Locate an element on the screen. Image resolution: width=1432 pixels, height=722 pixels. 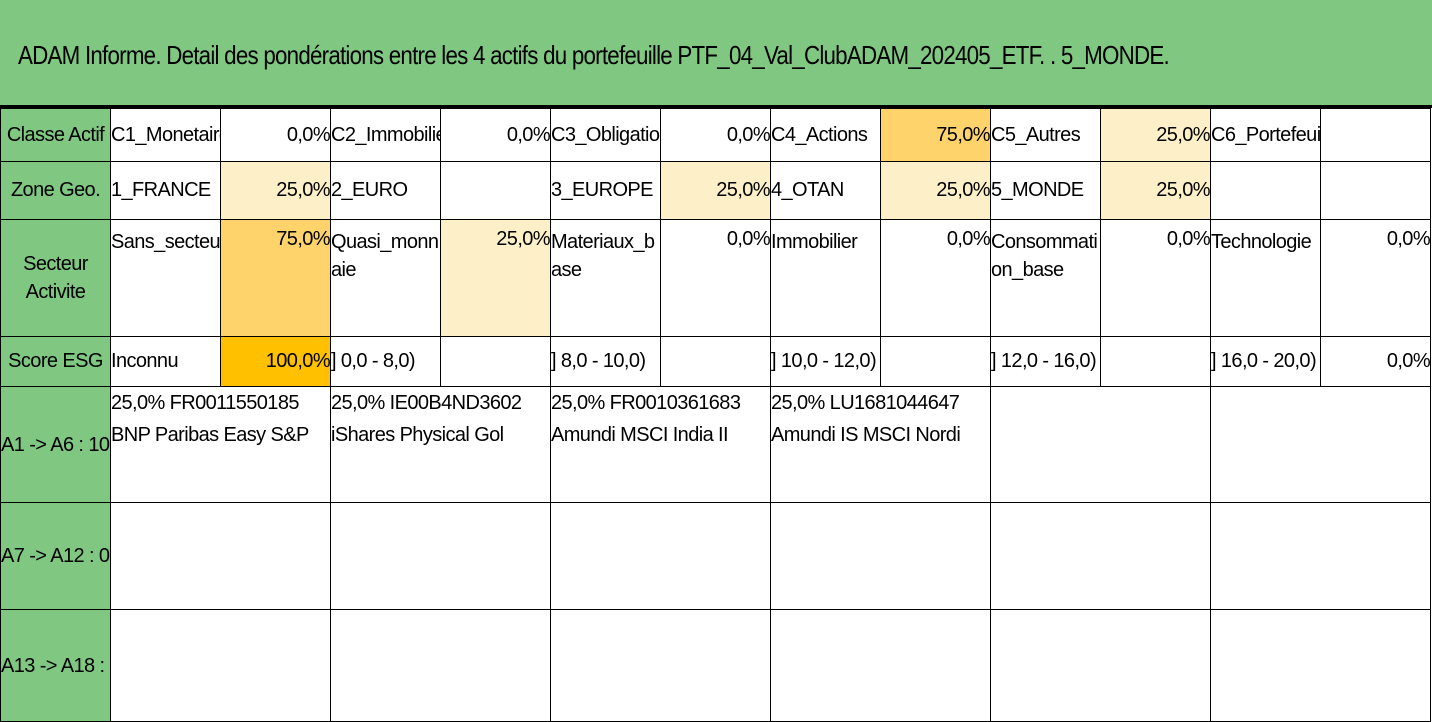
asset-cell-a12 is located at coordinates (1320, 556).